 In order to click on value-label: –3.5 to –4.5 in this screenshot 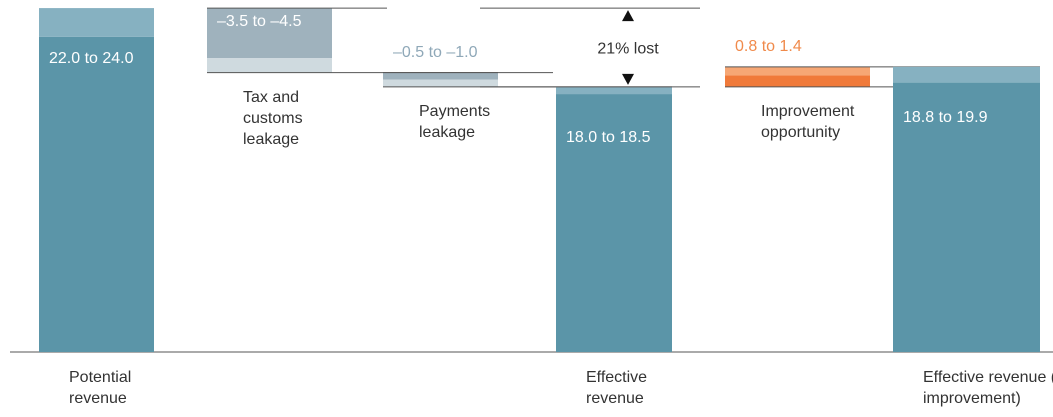, I will do `click(259, 22)`.